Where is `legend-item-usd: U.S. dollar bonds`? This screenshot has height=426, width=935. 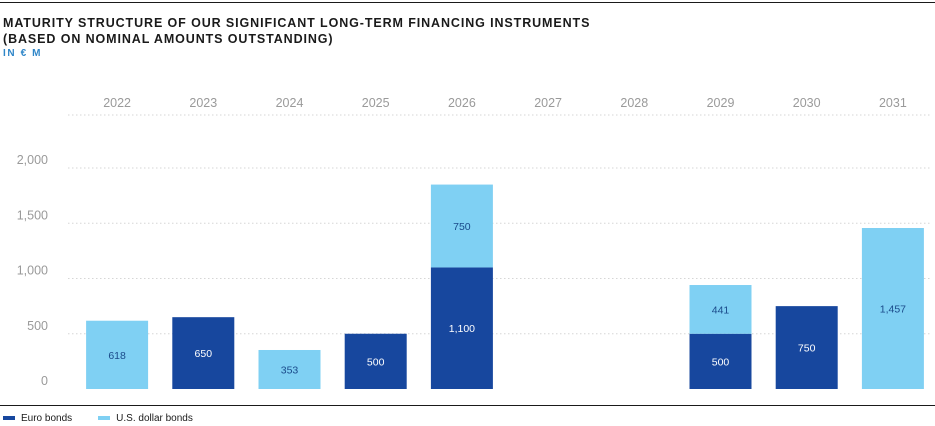
legend-item-usd: U.S. dollar bonds is located at coordinates (145, 418).